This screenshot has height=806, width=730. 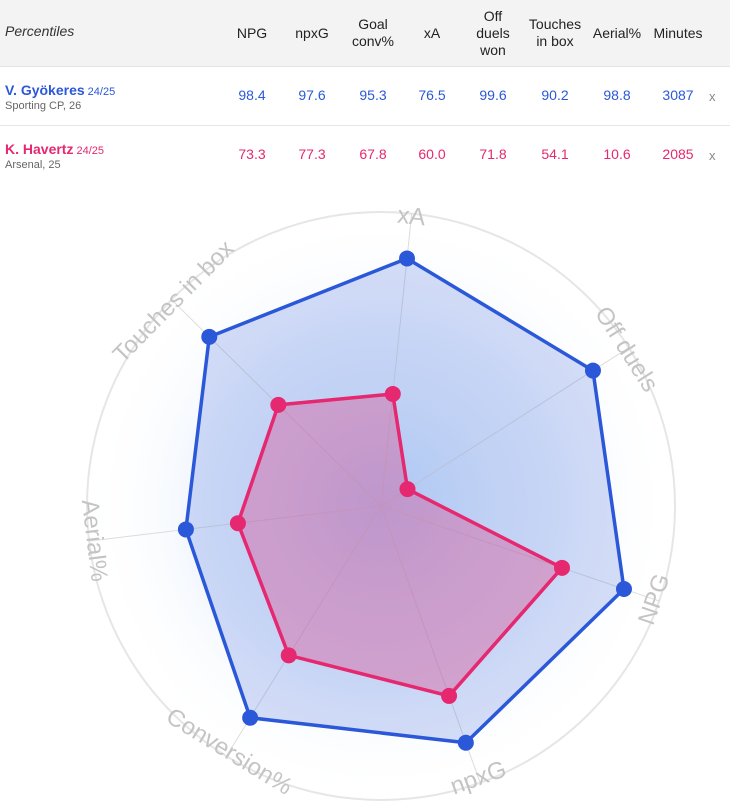 I want to click on col-header-goal-conv: Goal conv%, so click(x=373, y=32).